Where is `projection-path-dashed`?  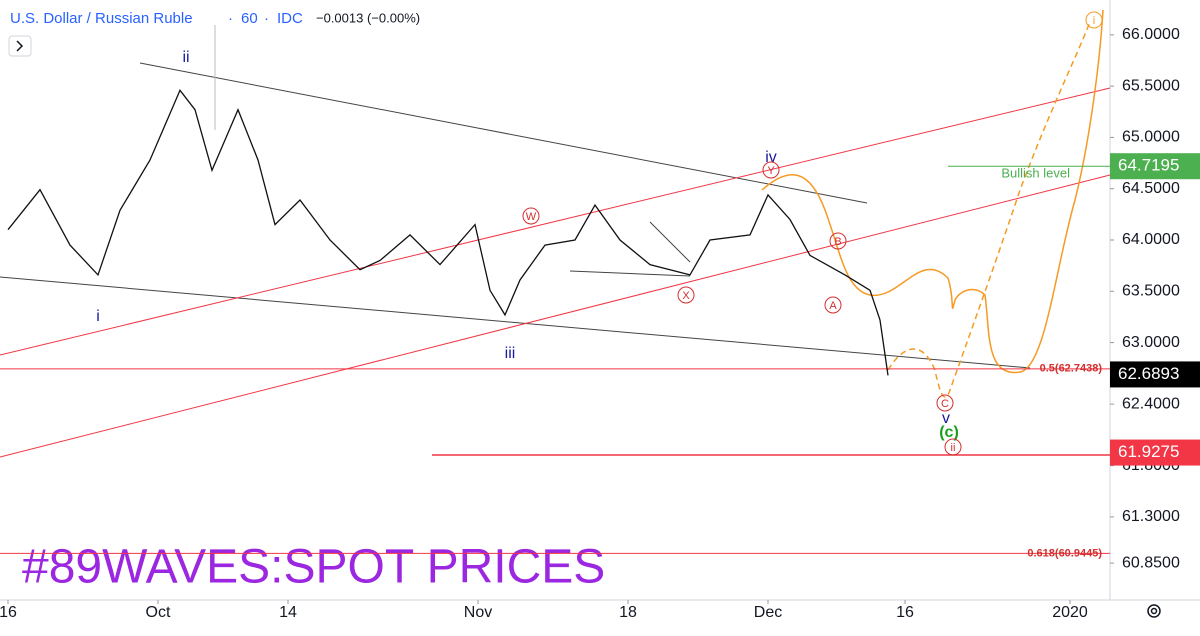
projection-path-dashed is located at coordinates (989, 209).